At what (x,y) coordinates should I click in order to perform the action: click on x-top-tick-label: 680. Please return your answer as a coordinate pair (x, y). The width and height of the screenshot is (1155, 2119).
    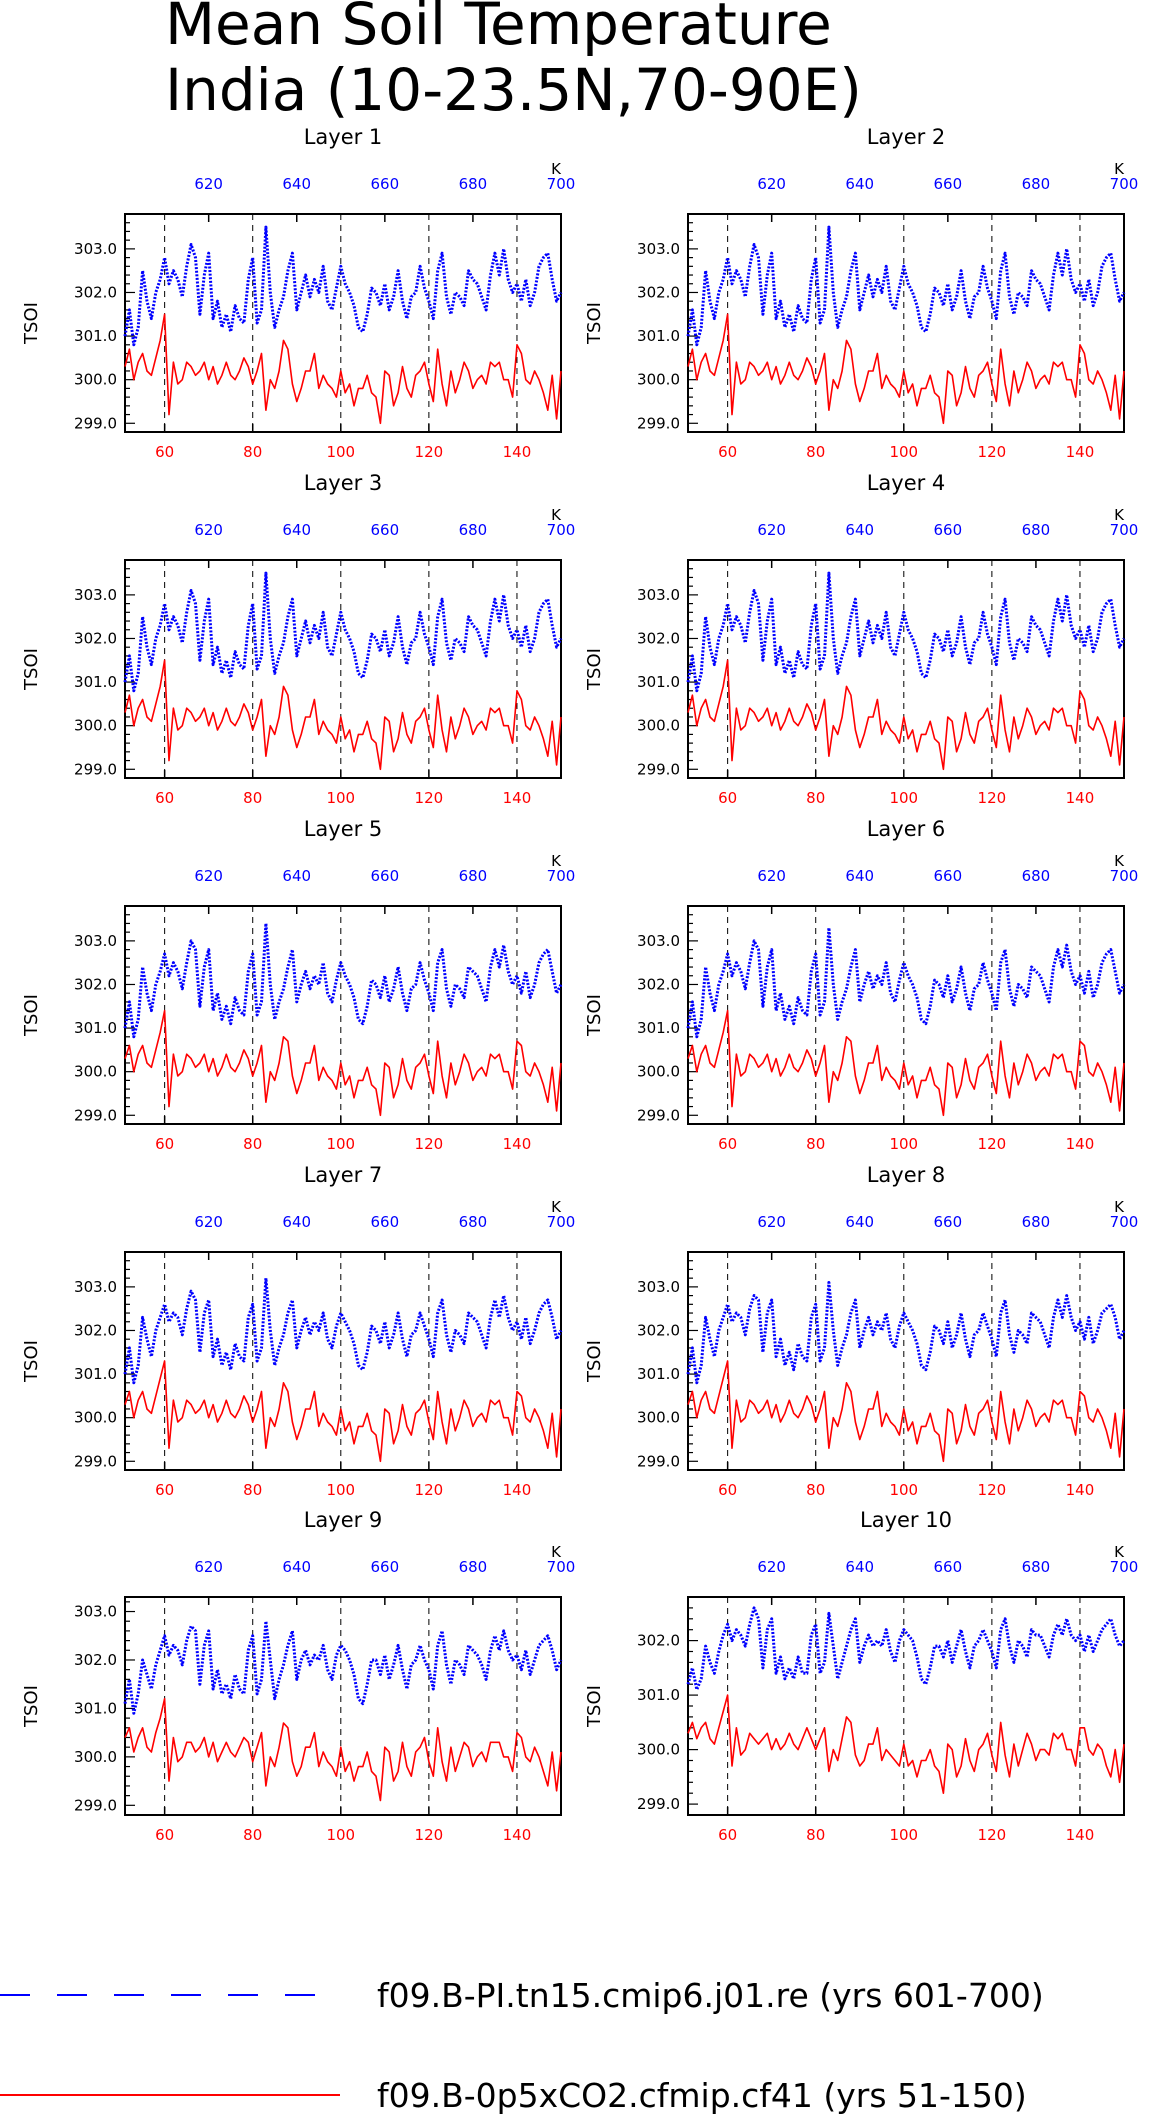
    Looking at the image, I should click on (1036, 530).